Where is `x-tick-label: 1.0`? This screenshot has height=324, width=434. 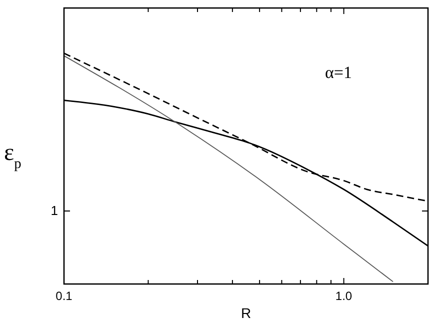
x-tick-label: 1.0 is located at coordinates (343, 296).